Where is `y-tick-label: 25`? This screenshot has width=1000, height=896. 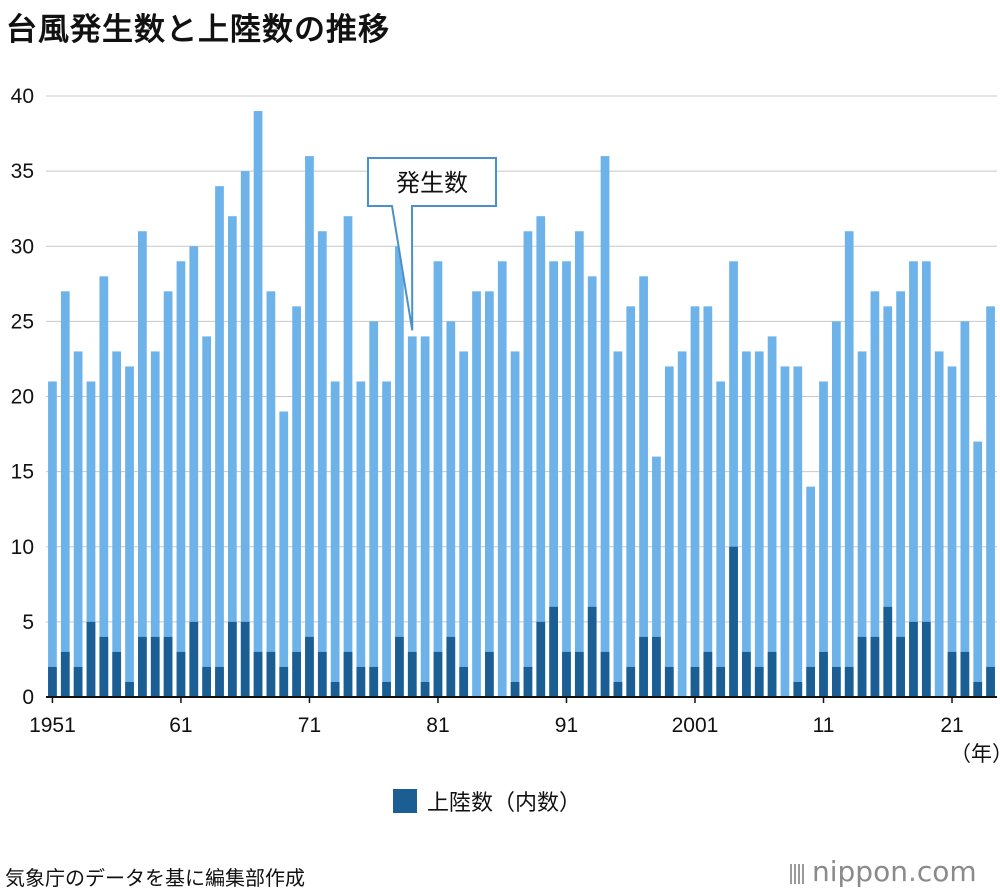
y-tick-label: 25 is located at coordinates (22, 321).